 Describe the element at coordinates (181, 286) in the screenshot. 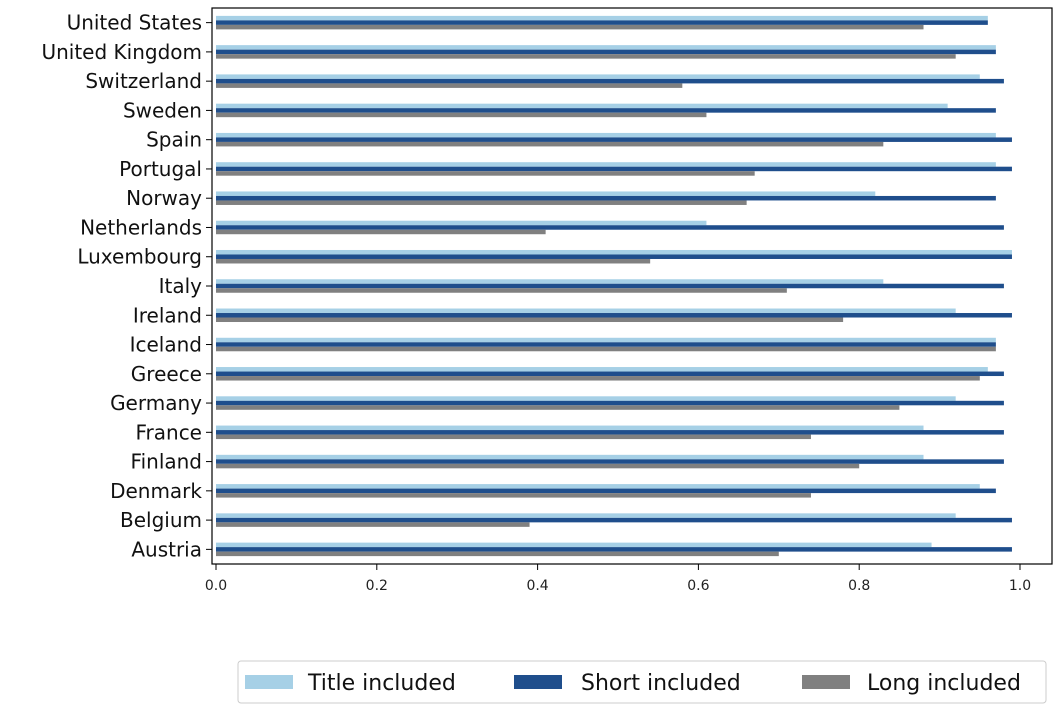

I see `category-label: Italy` at that location.